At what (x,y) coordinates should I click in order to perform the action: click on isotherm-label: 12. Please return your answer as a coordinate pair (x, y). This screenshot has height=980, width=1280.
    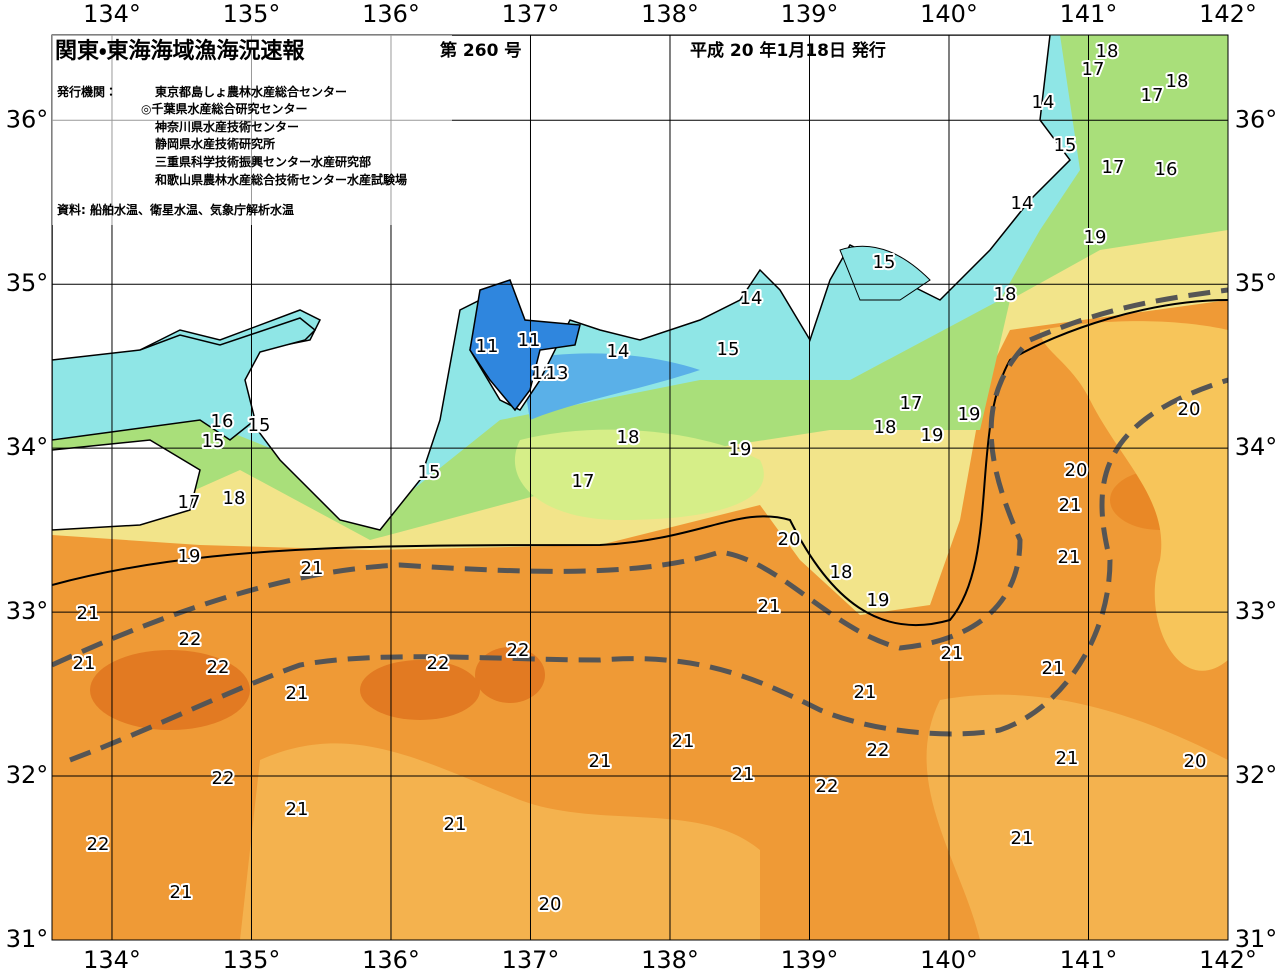
    Looking at the image, I should click on (543, 373).